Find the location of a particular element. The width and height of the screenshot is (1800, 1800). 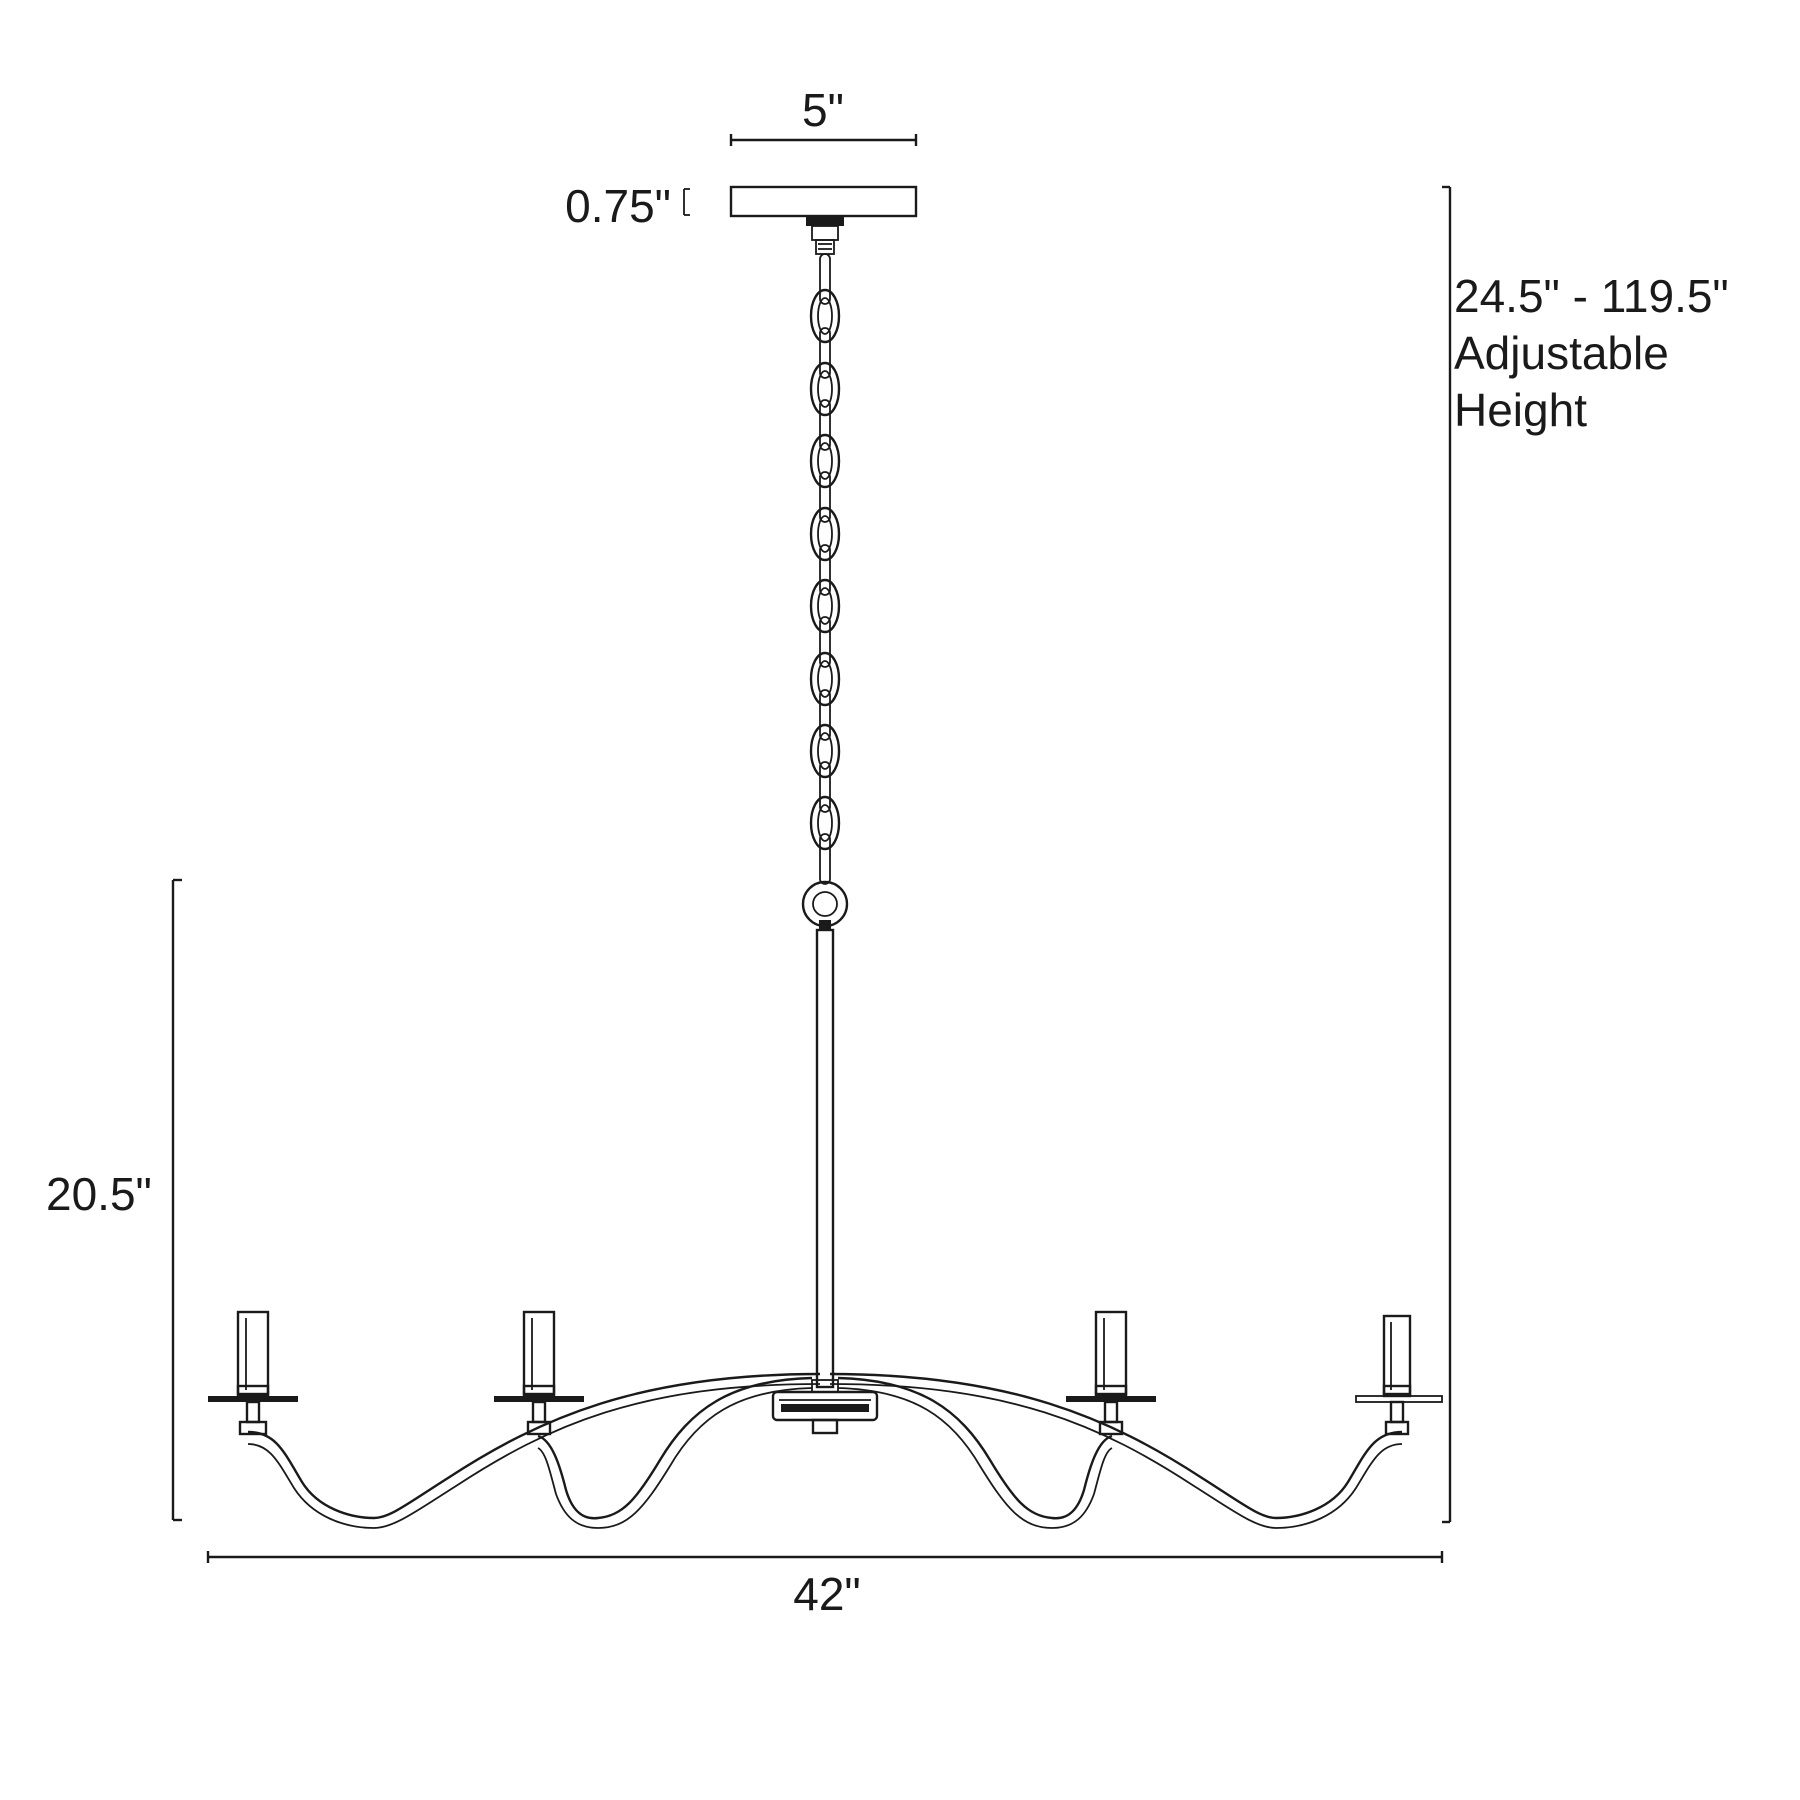

canopy-depth-dimension: 0.75" is located at coordinates (627, 206).